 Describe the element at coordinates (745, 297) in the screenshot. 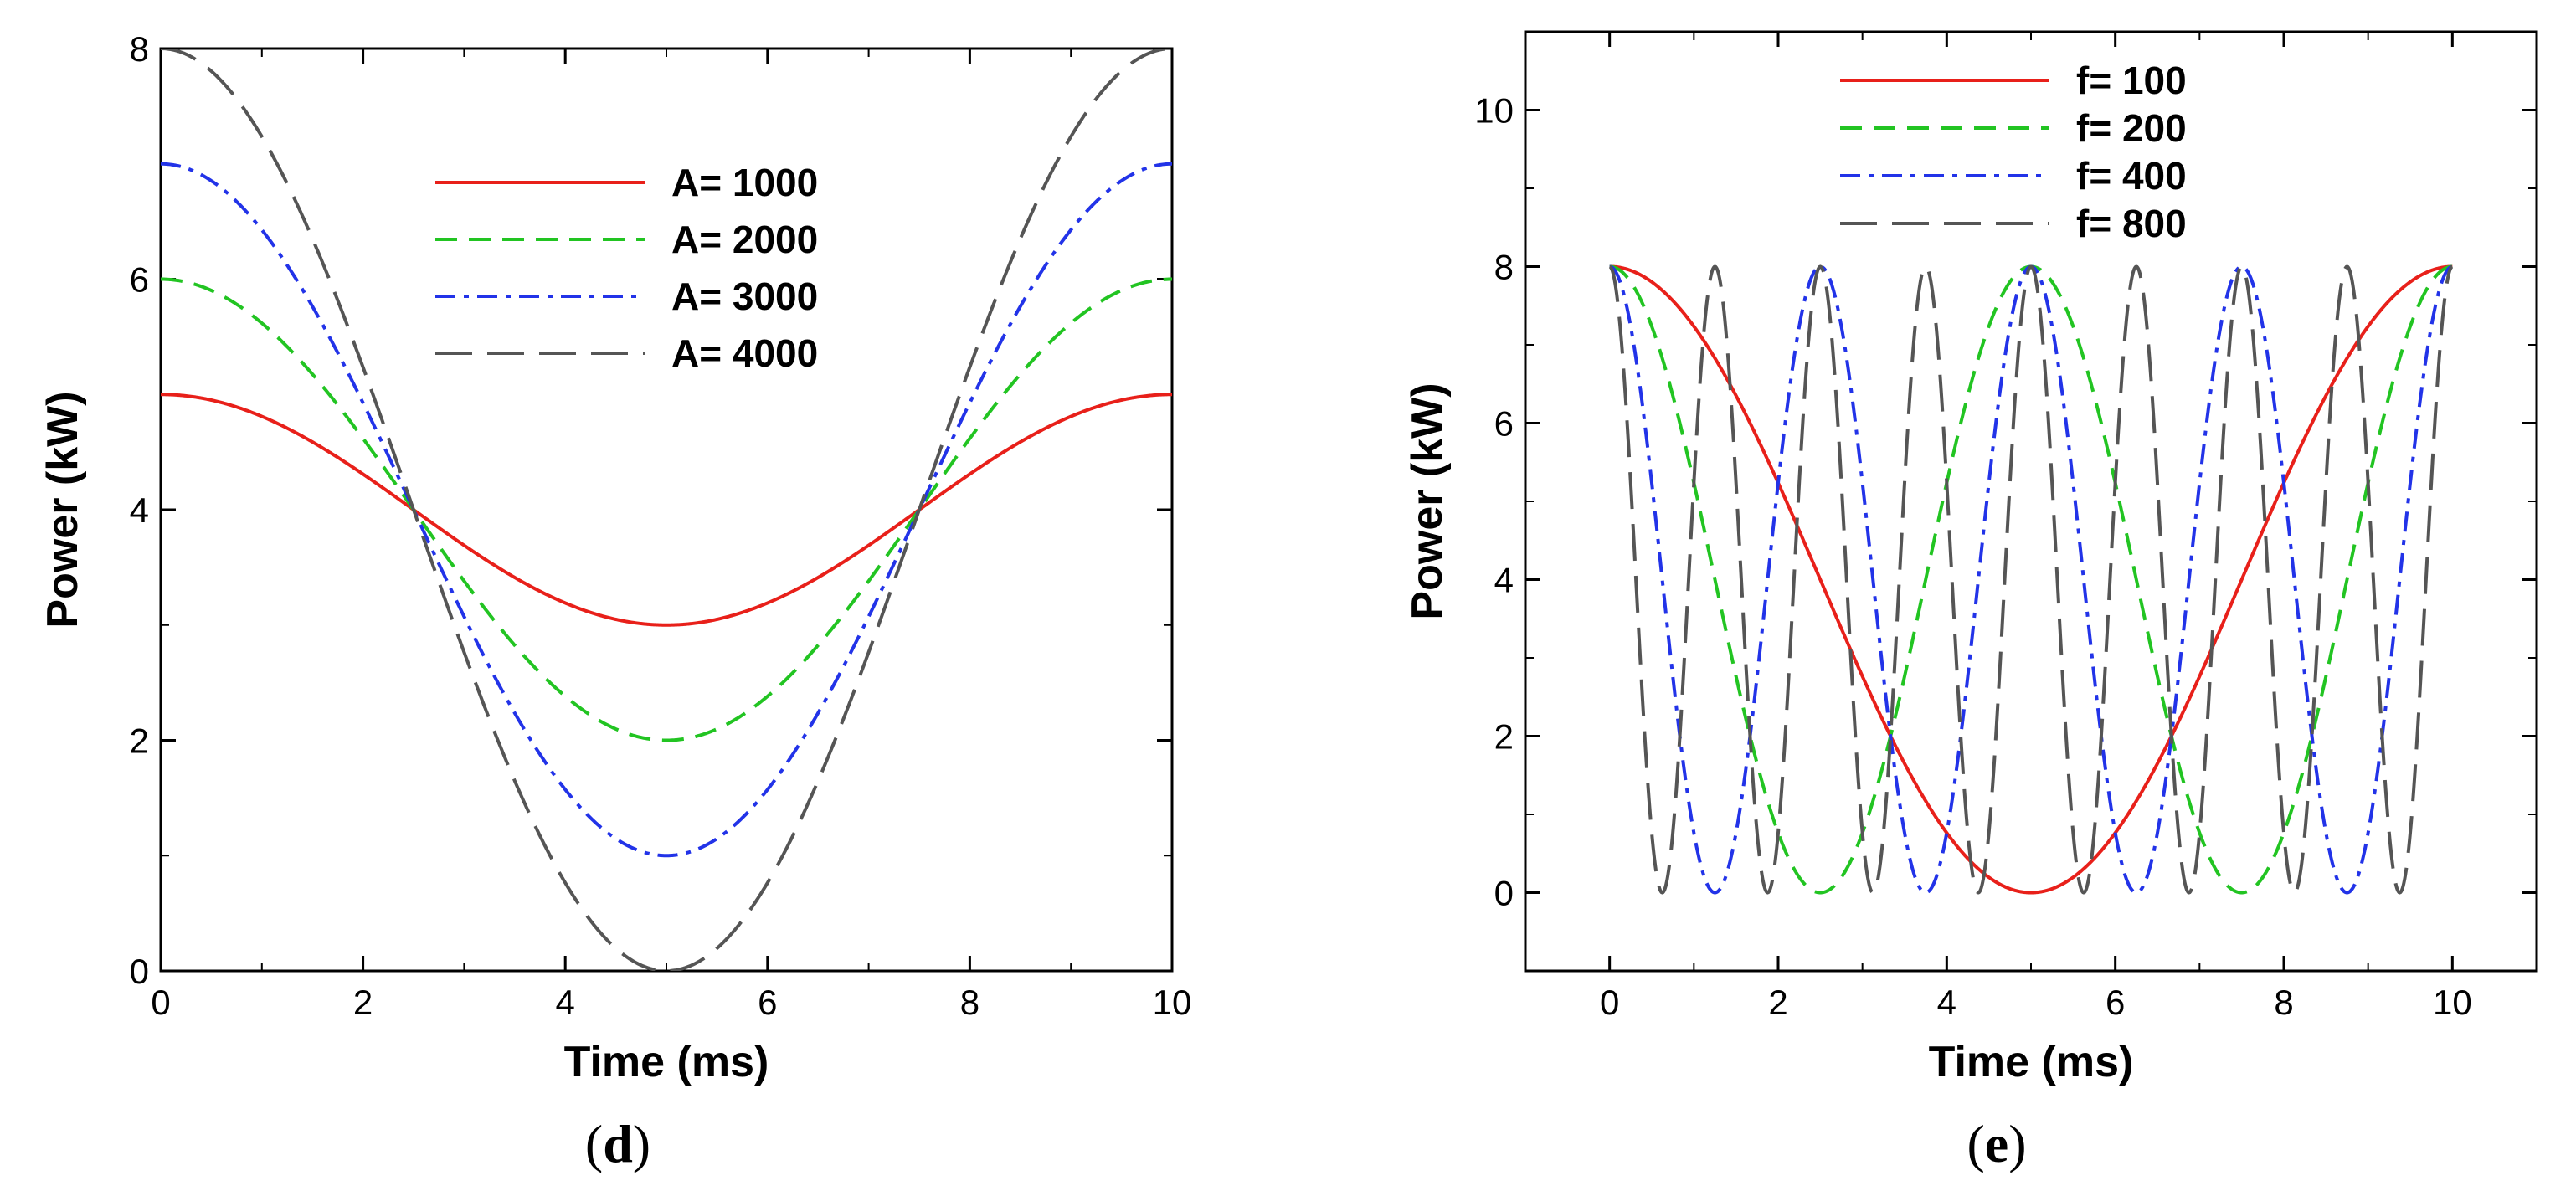

I see `legend-label: A= 3000` at that location.